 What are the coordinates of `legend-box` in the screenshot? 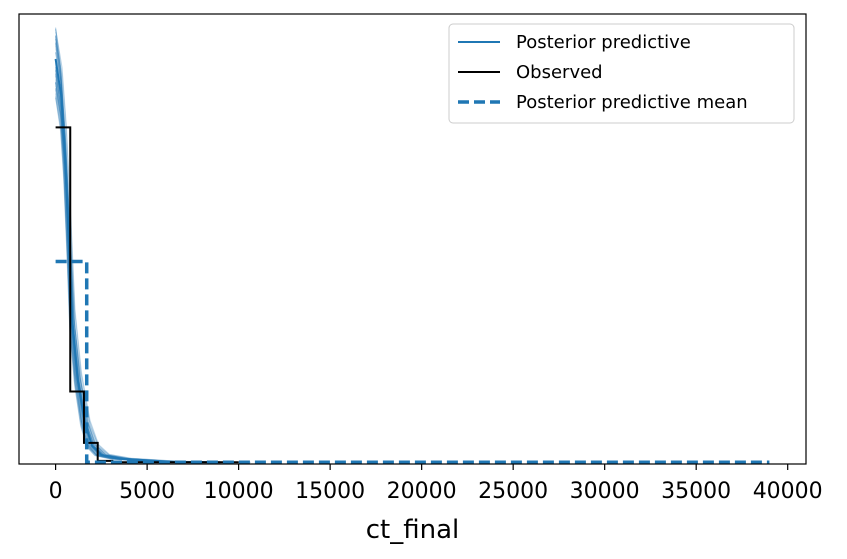 It's located at (621, 73).